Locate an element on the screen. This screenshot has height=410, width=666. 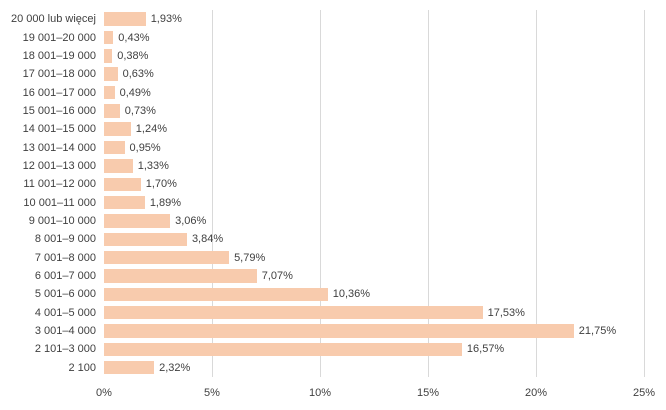
bar-row: 2 100 2,32% is located at coordinates (322, 368).